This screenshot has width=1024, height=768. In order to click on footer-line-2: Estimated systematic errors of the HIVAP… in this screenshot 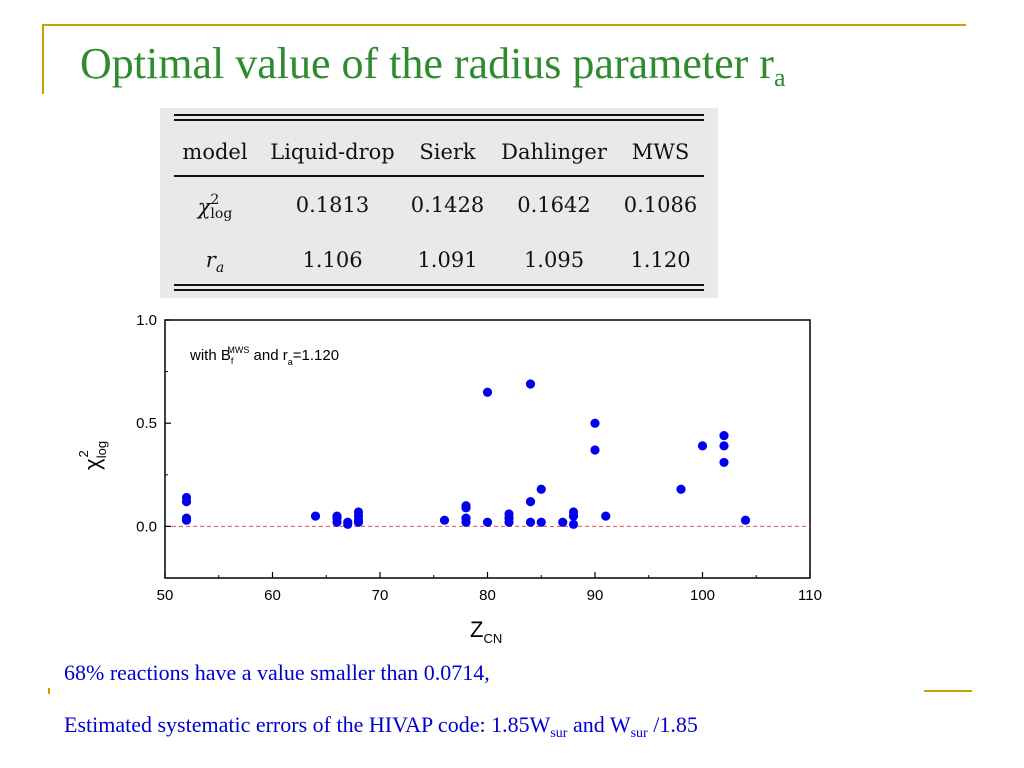, I will do `click(381, 726)`.